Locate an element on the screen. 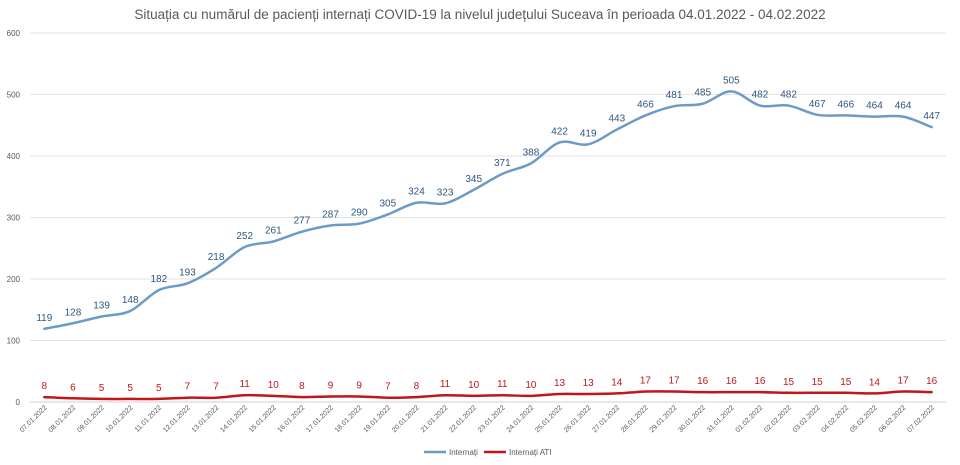 This screenshot has width=960, height=465. legend-label: Internați ATI is located at coordinates (530, 452).